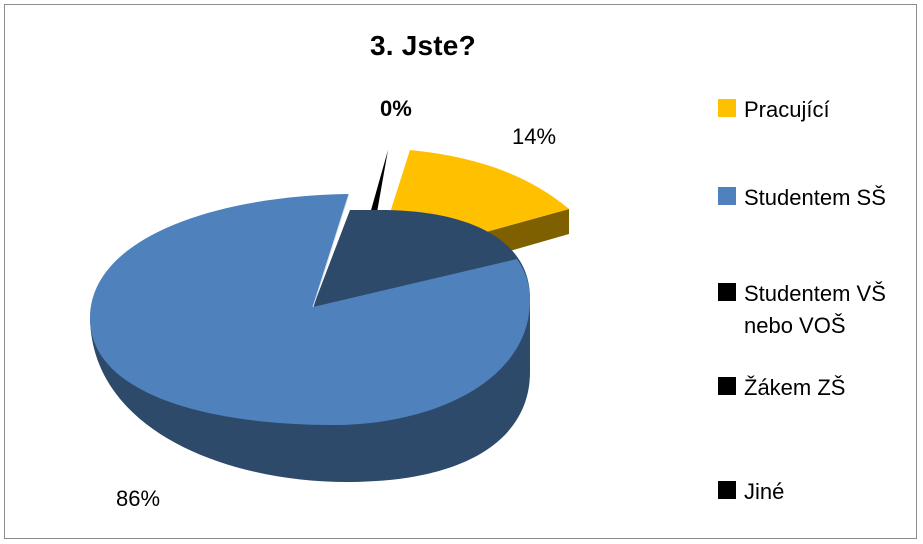 Image resolution: width=923 pixels, height=544 pixels. What do you see at coordinates (534, 136) in the screenshot?
I see `data-label-pracujici: 14%` at bounding box center [534, 136].